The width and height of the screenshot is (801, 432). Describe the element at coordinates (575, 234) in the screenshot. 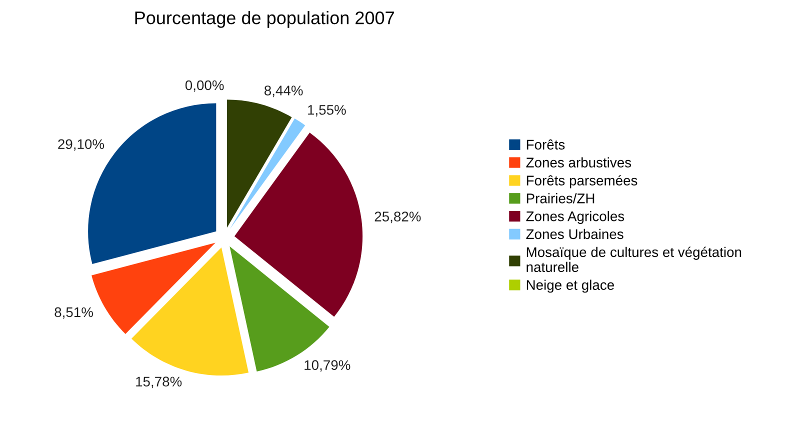

I see `legend-label: Zones Urbaines` at that location.